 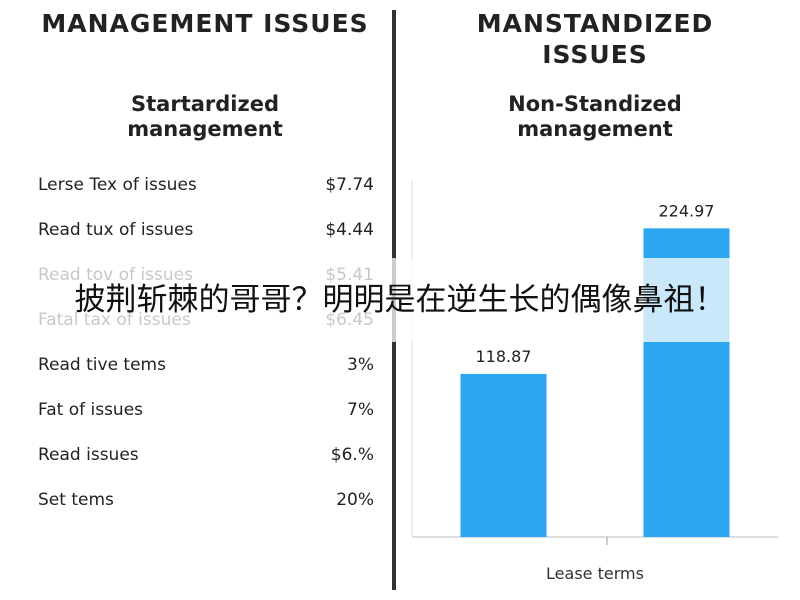 What do you see at coordinates (360, 410) in the screenshot?
I see `row-value: 7%` at bounding box center [360, 410].